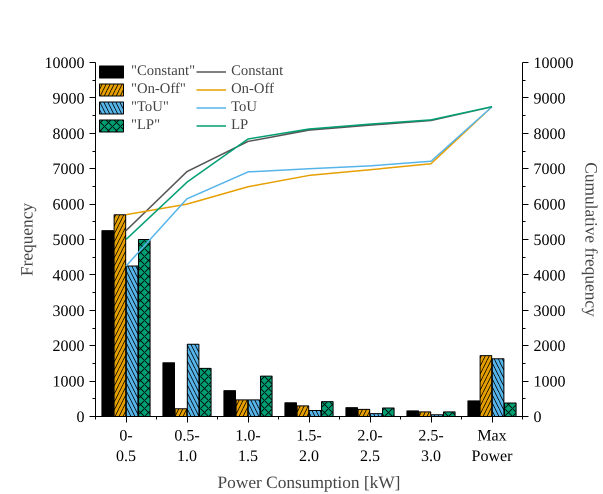  I want to click on y2-tick-label: 1000, so click(550, 382).